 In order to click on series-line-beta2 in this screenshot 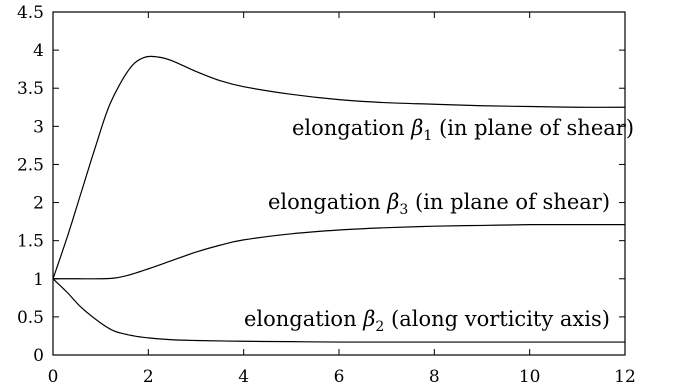, I will do `click(338, 310)`.